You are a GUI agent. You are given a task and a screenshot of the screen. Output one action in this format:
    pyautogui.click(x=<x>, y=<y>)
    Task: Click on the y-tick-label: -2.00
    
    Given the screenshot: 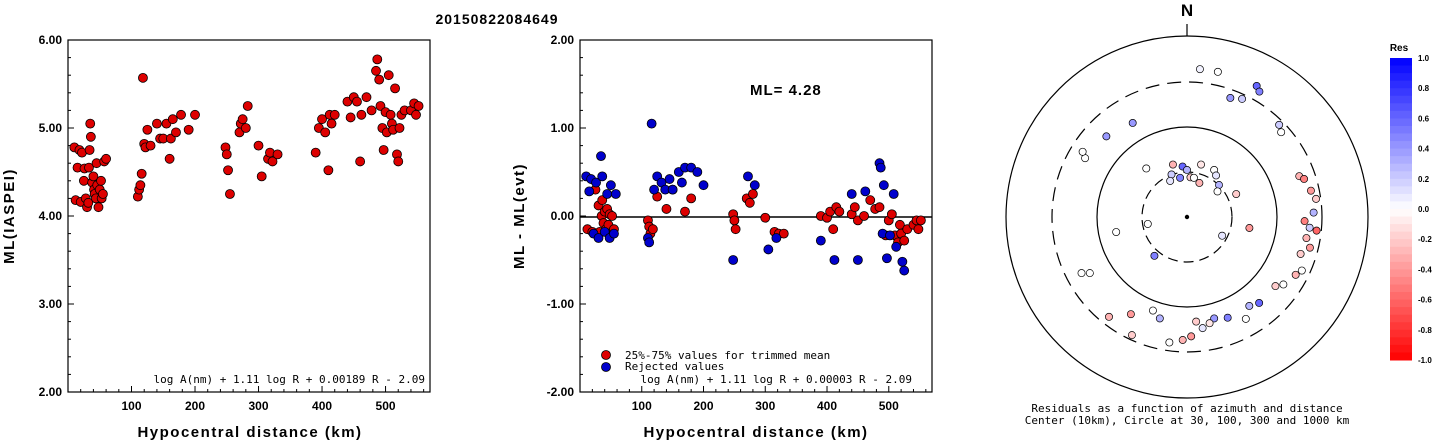 What is the action you would take?
    pyautogui.click(x=561, y=392)
    